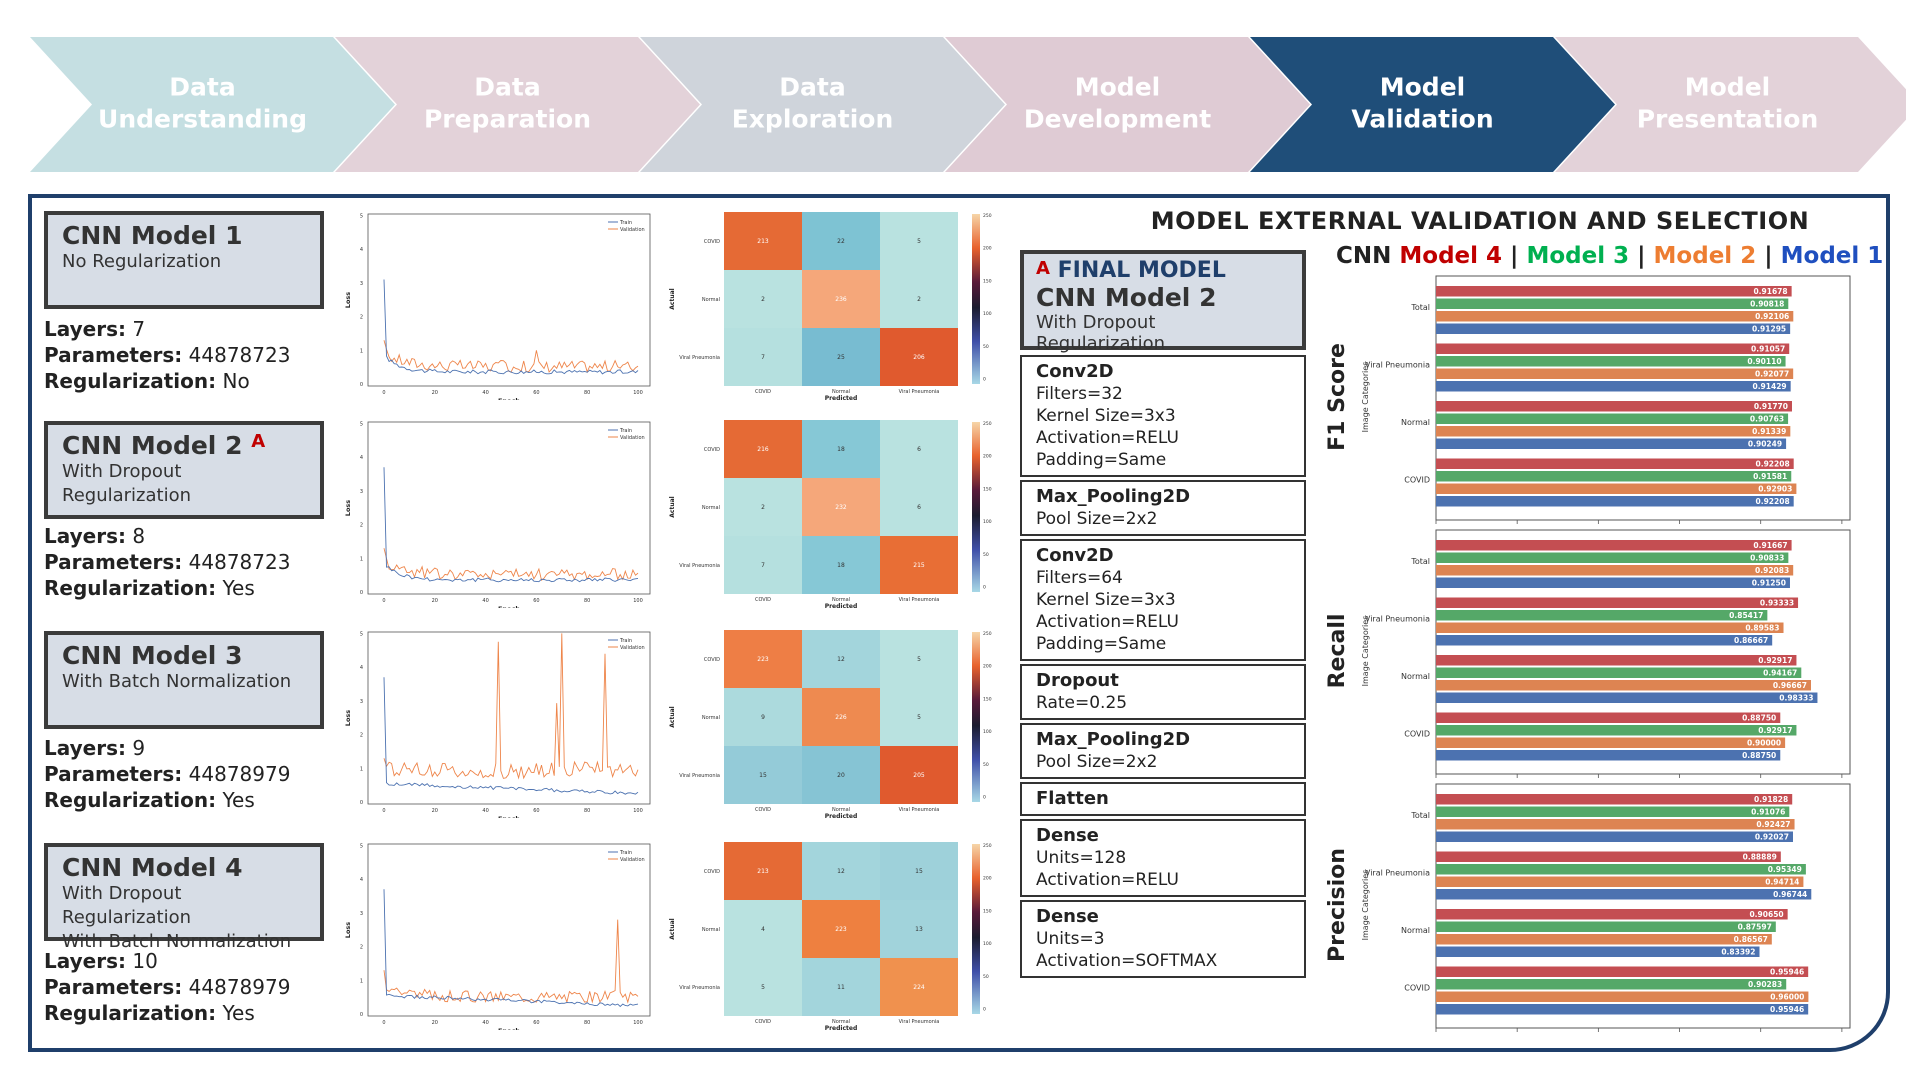 The height and width of the screenshot is (1069, 1906). What do you see at coordinates (1790, 894) in the screenshot?
I see `bar-value-label: 0.96744` at bounding box center [1790, 894].